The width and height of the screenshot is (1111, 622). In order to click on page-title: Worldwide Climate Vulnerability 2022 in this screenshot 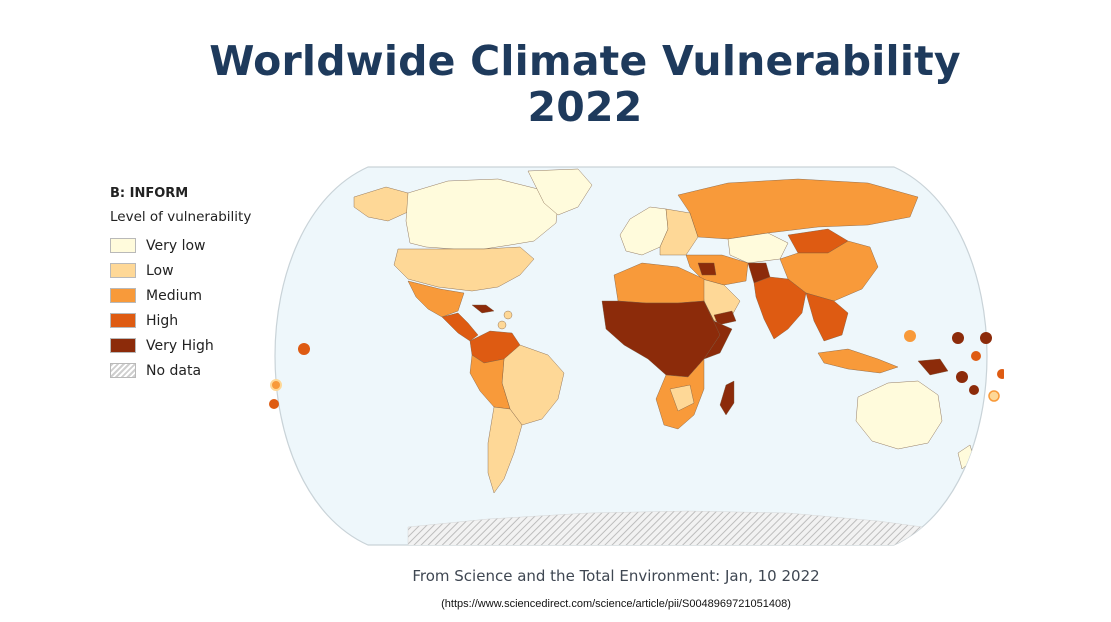, I will do `click(555, 84)`.